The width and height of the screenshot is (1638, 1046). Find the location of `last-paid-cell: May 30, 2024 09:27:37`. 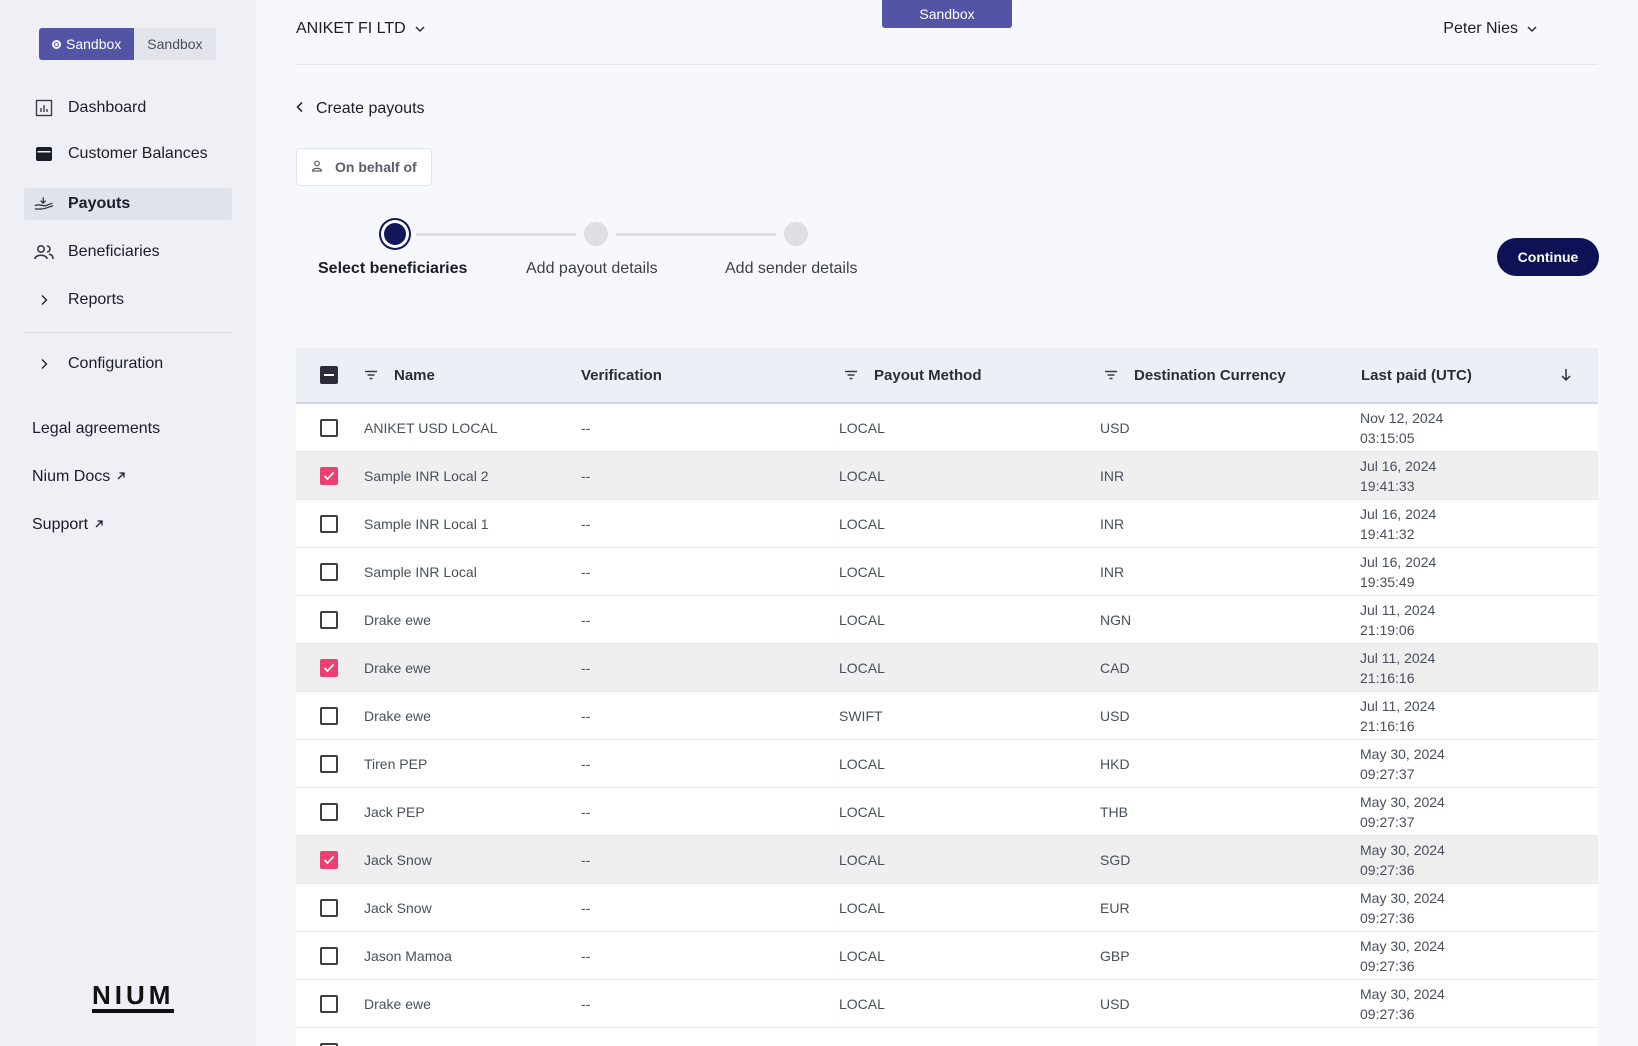

last-paid-cell: May 30, 2024 09:27:37 is located at coordinates (1402, 811).